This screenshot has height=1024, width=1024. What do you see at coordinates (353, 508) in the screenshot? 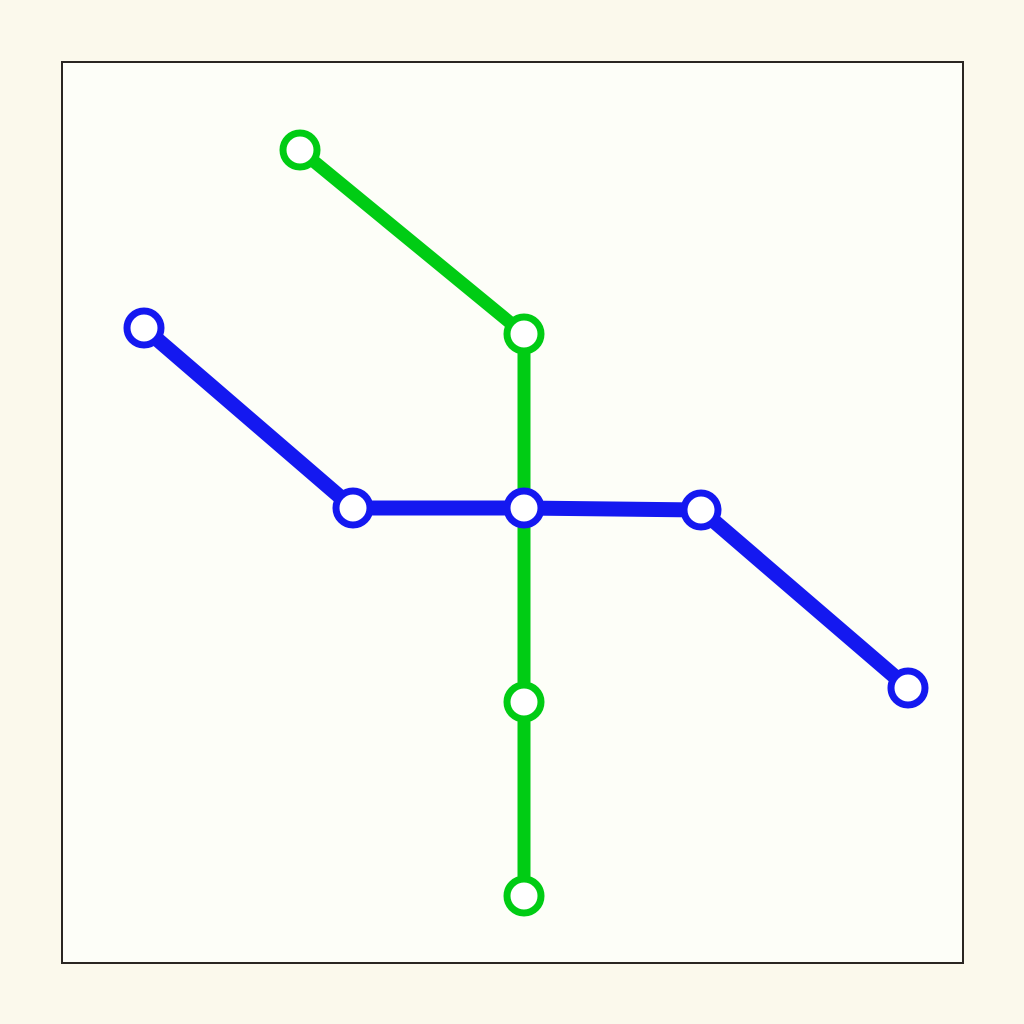
I see `blue-station-b2` at bounding box center [353, 508].